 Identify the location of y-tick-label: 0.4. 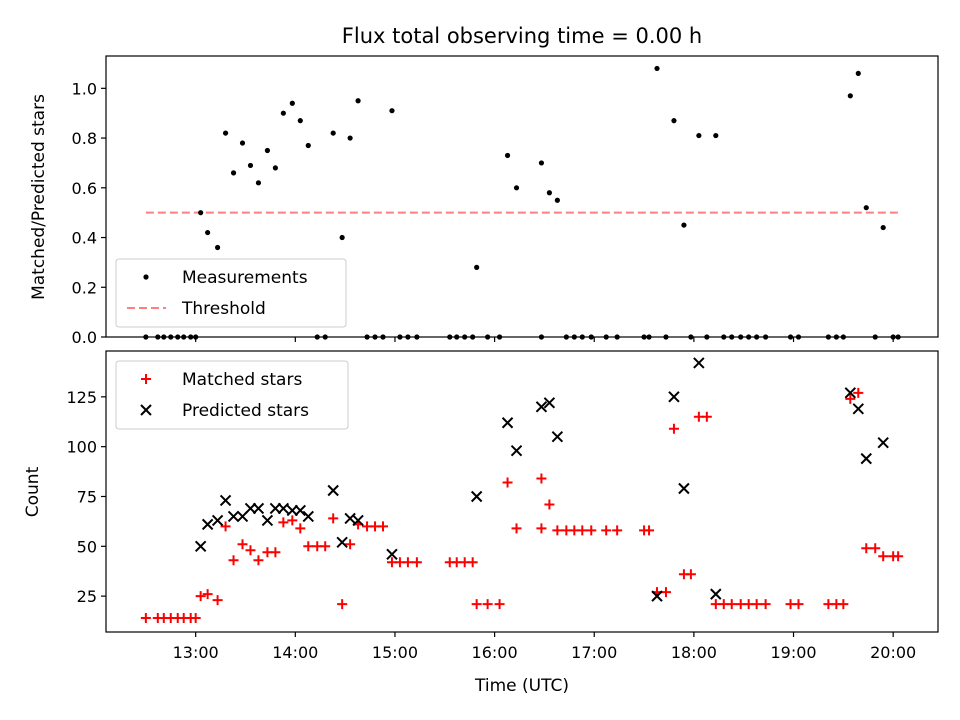
(84, 238).